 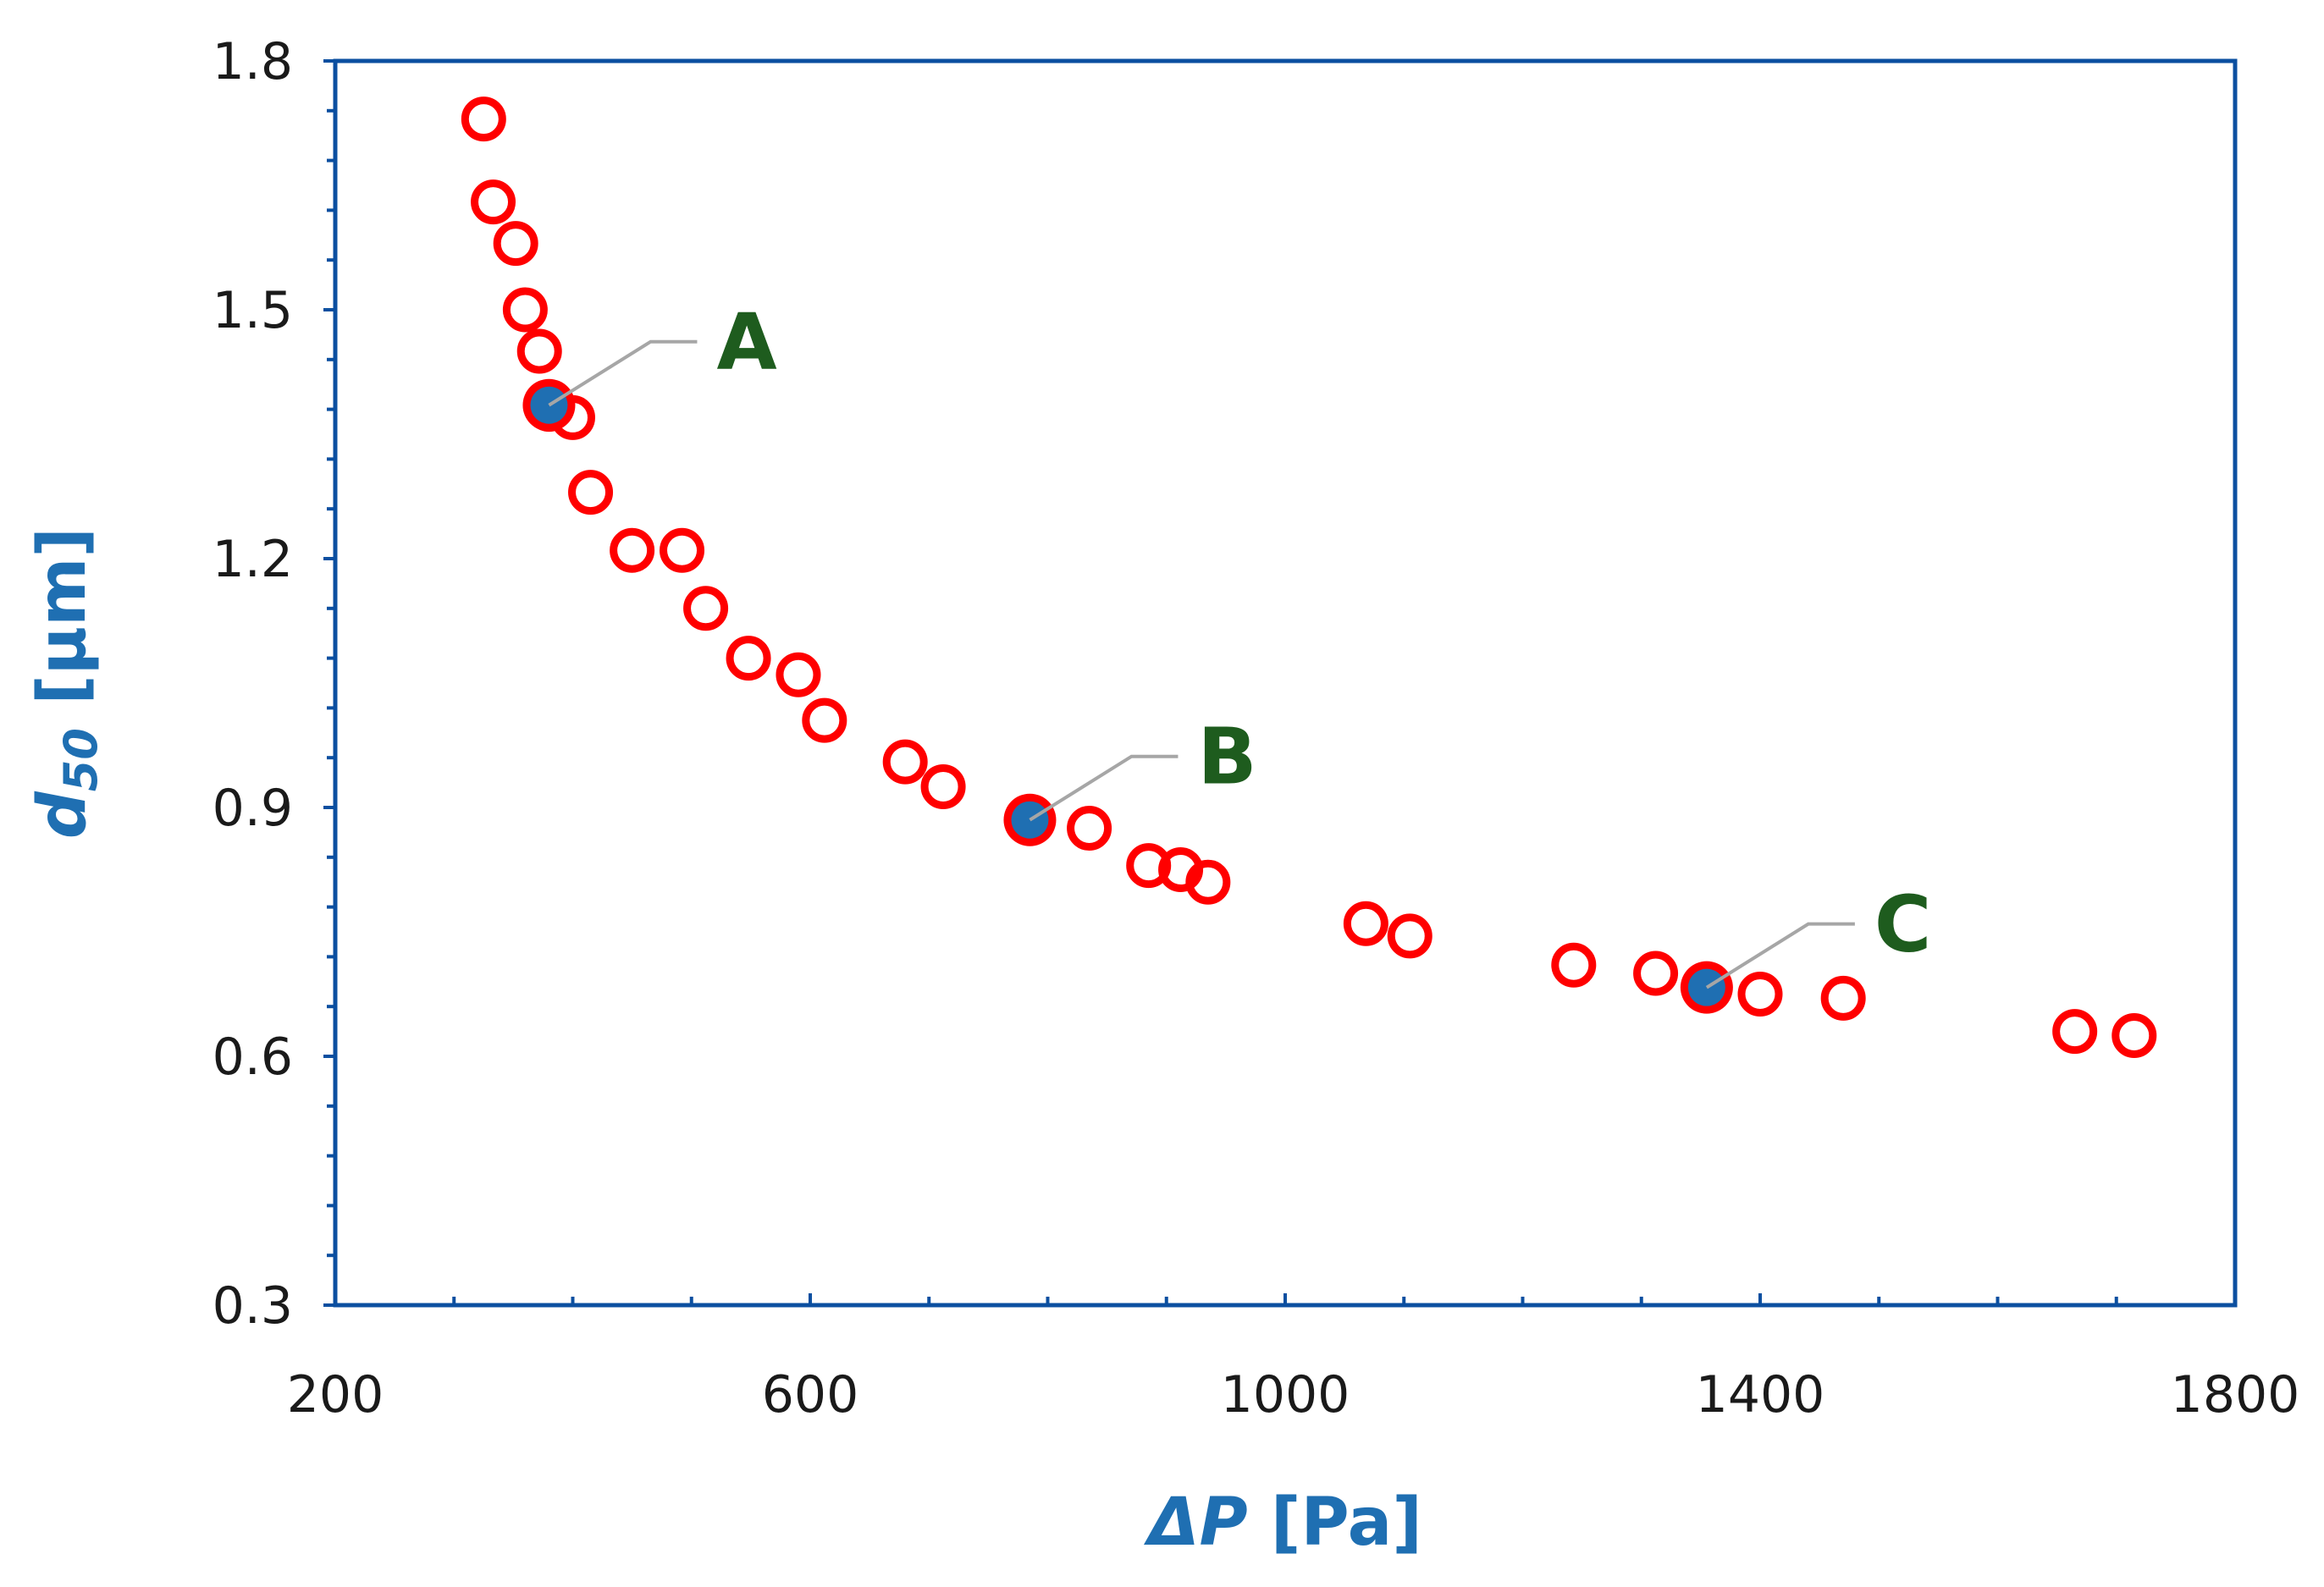 What do you see at coordinates (81, 759) in the screenshot?
I see `y-axis-subscript: 50` at bounding box center [81, 759].